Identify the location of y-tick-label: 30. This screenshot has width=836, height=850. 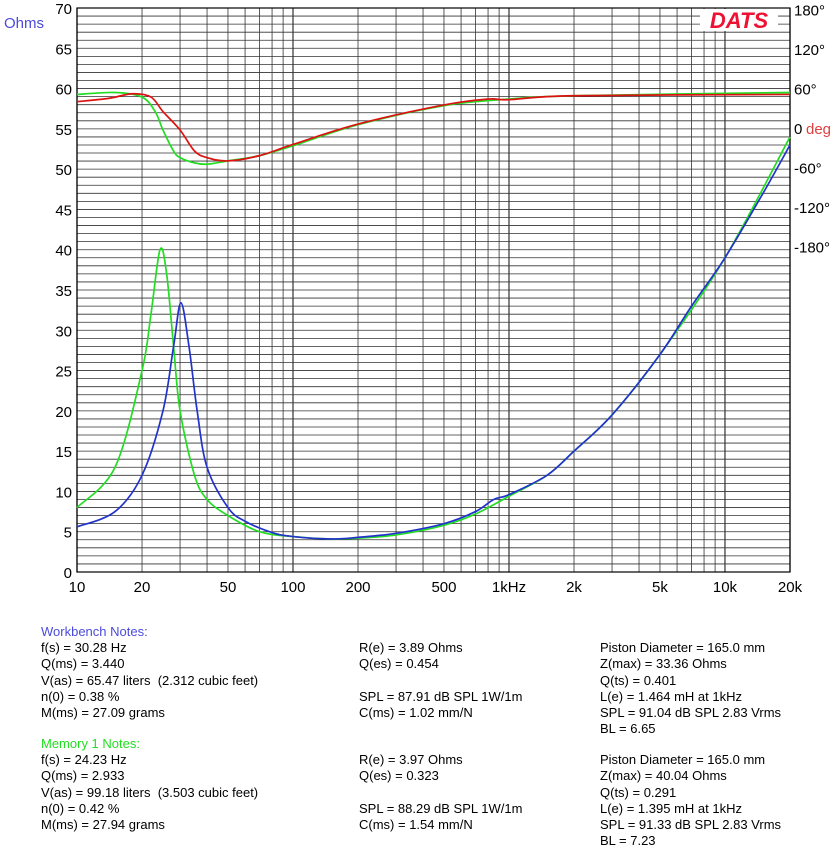
(63, 331).